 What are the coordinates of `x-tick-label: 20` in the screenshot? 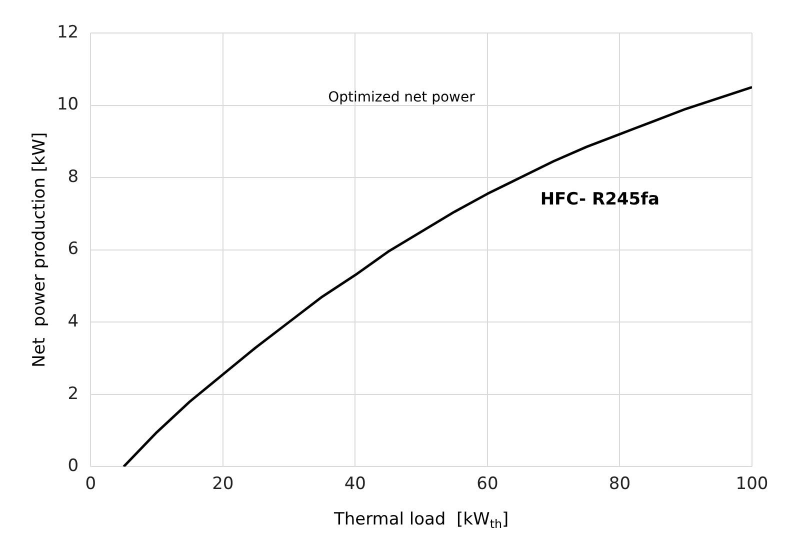 It's located at (223, 484).